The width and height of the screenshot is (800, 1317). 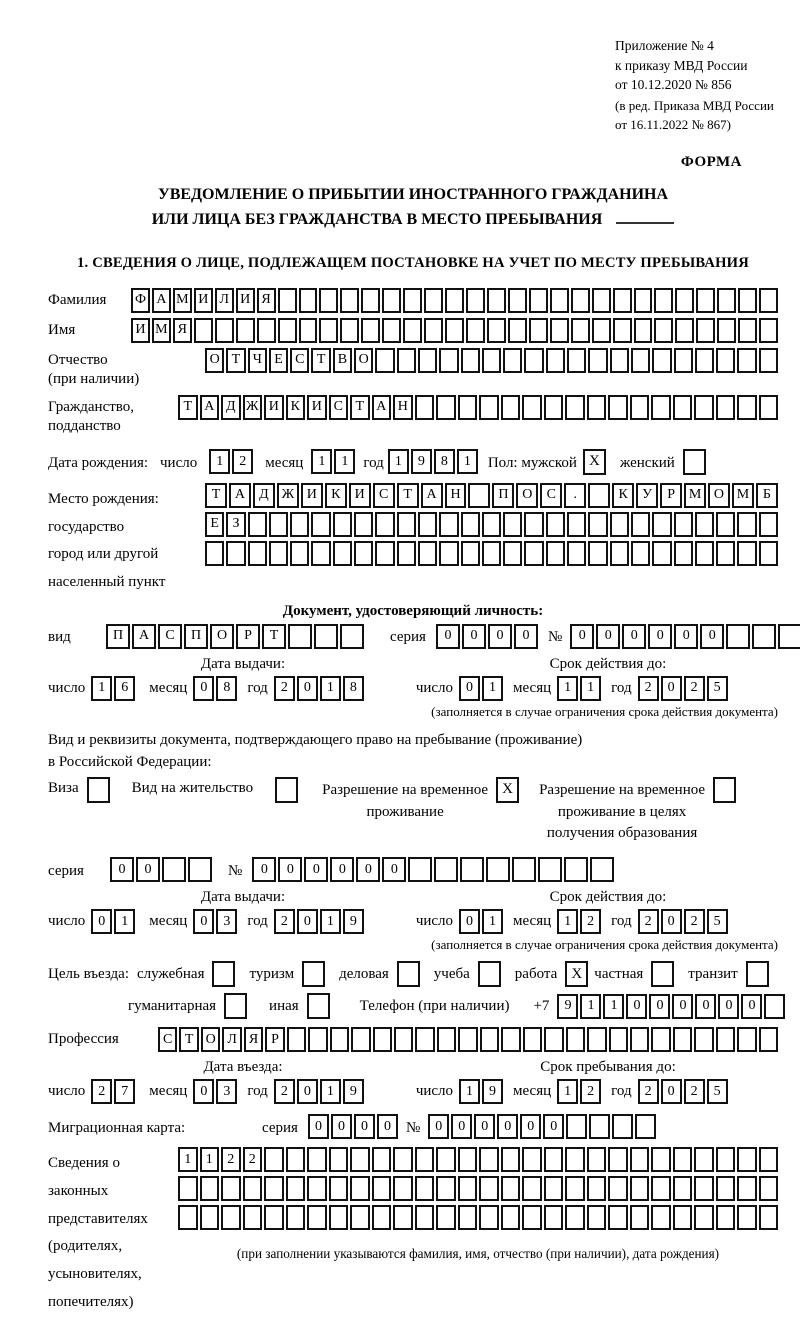 What do you see at coordinates (444, 462) in the screenshot?
I see `char-cell: 8` at bounding box center [444, 462].